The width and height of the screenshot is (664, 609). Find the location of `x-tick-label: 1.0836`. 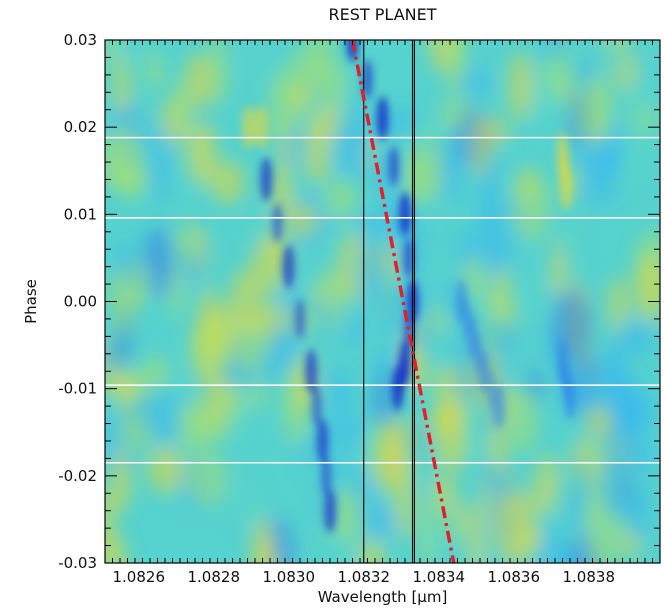

x-tick-label: 1.0836 is located at coordinates (514, 577).